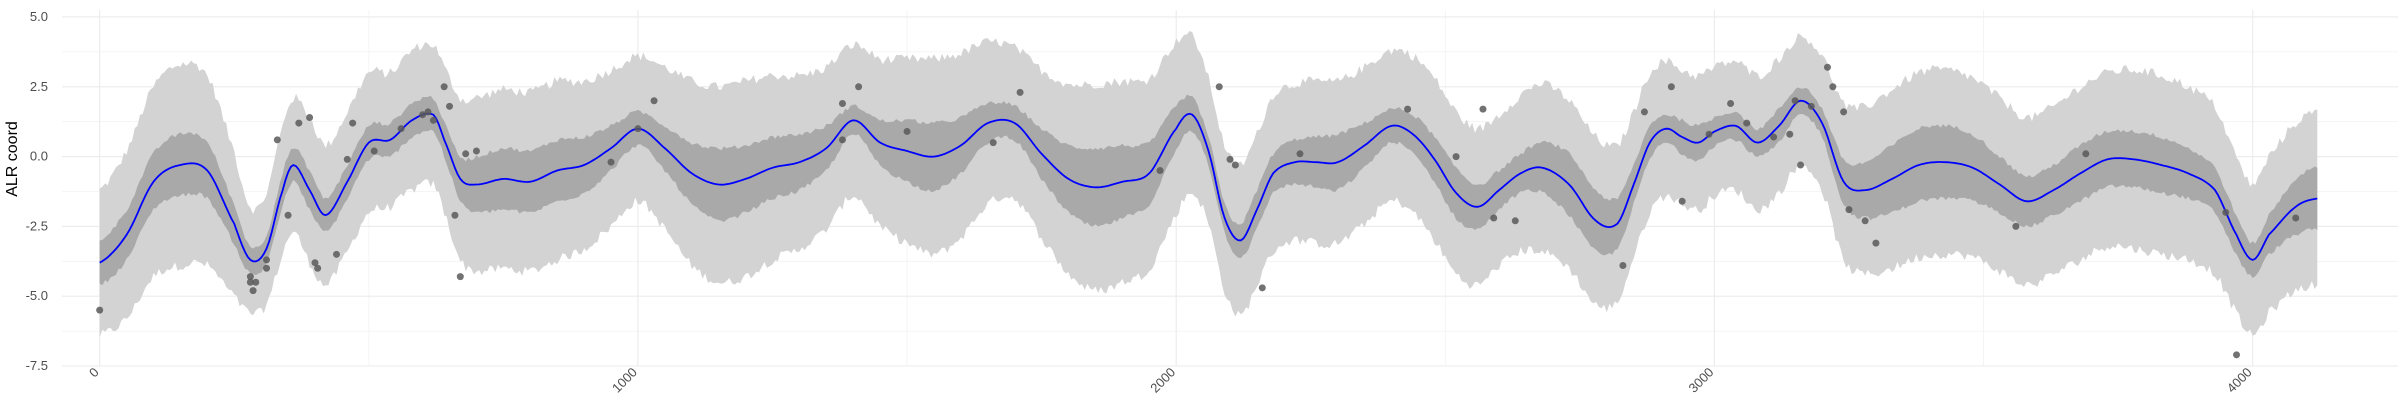 This screenshot has height=400, width=2400. What do you see at coordinates (39, 86) in the screenshot?
I see `y-tick-label: 2.5` at bounding box center [39, 86].